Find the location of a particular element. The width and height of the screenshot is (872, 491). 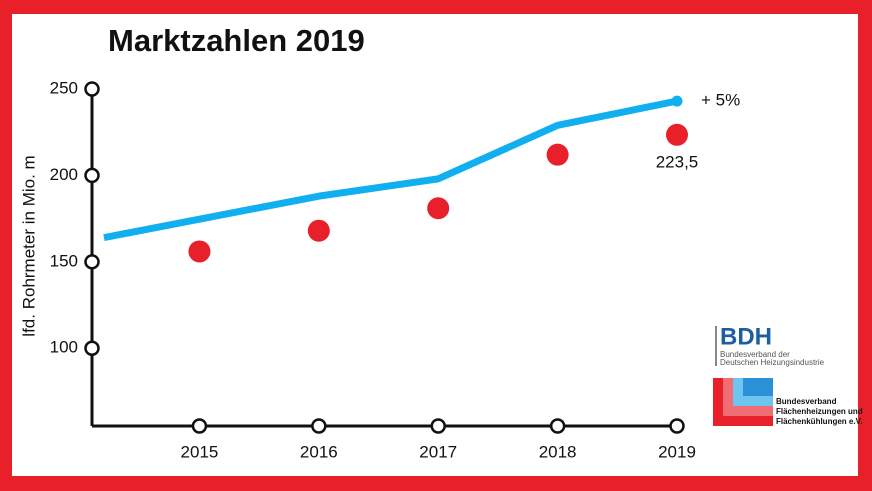

logo-shape is located at coordinates (758, 387).